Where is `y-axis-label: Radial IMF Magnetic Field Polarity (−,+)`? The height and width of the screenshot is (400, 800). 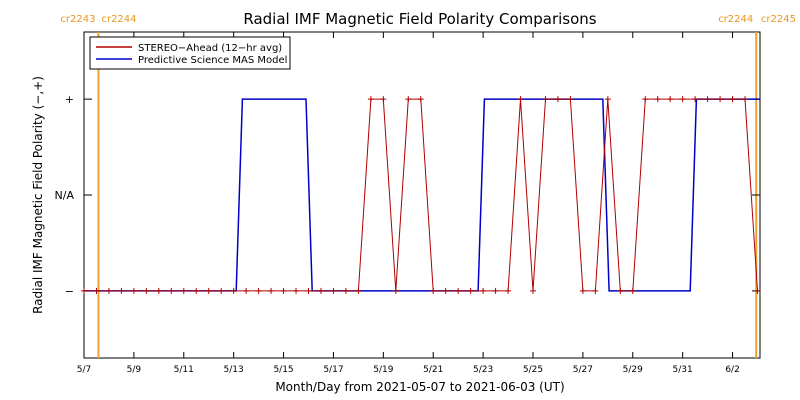 y-axis-label: Radial IMF Magnetic Field Polarity (−,+) is located at coordinates (38, 195).